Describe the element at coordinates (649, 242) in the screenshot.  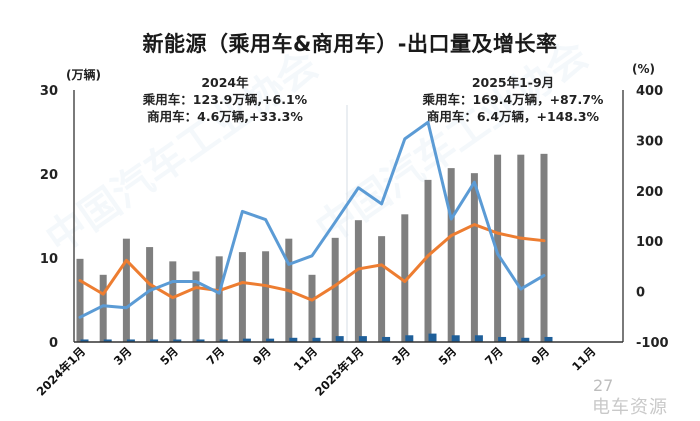
I see `right-axis-tick-label: 100` at that location.